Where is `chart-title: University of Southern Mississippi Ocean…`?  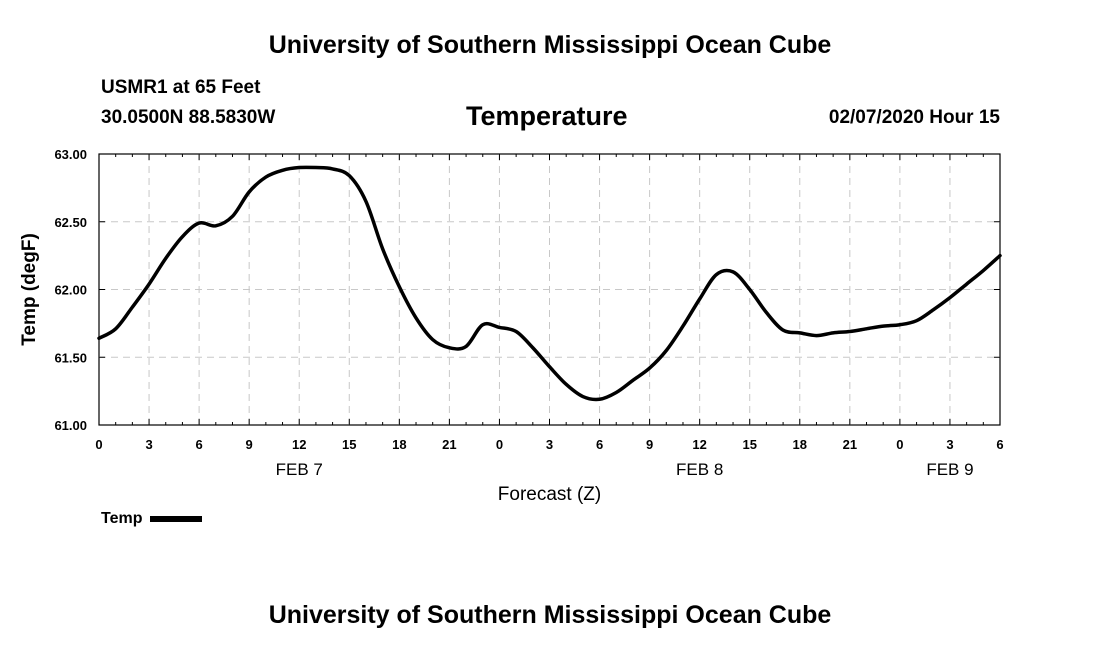
chart-title: University of Southern Mississippi Ocean… is located at coordinates (550, 45).